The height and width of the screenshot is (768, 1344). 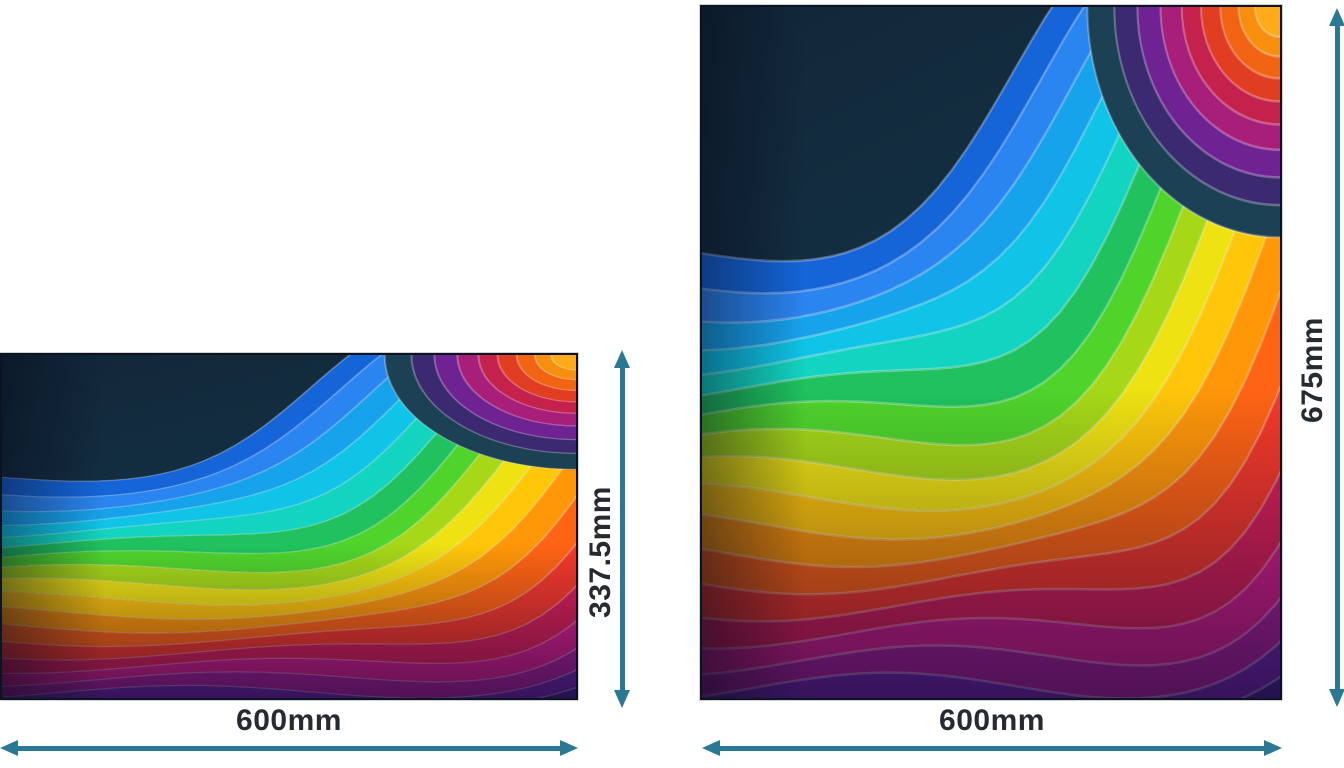 I want to click on large-panel-width-label: 600mm, so click(x=992, y=720).